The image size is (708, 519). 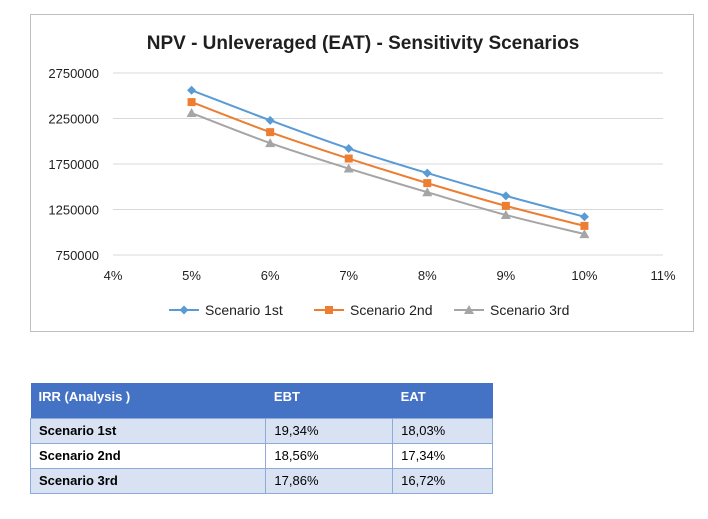 What do you see at coordinates (529, 310) in the screenshot?
I see `legend-label: Scenario 3rd` at bounding box center [529, 310].